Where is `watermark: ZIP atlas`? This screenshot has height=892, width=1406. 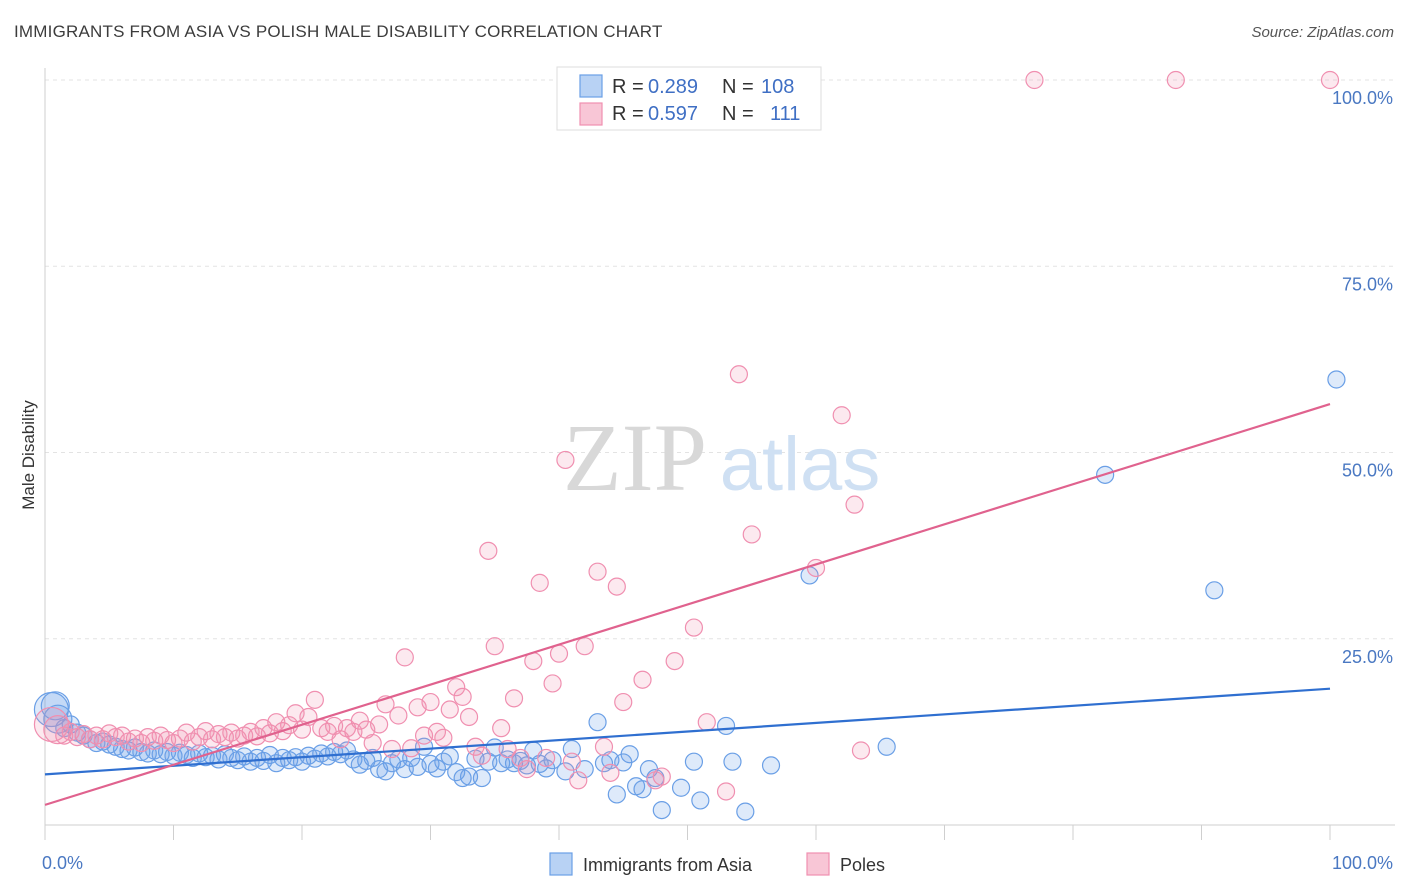
watermark: ZIP atlas is located at coordinates (721, 457).